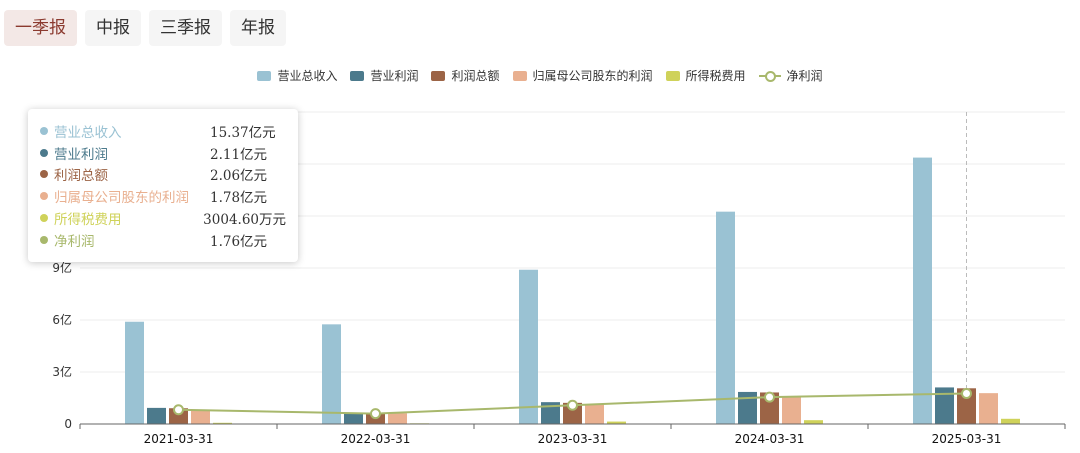 This screenshot has height=453, width=1080. What do you see at coordinates (163, 153) in the screenshot?
I see `tooltip-row: 营业利润 2.11亿元` at bounding box center [163, 153].